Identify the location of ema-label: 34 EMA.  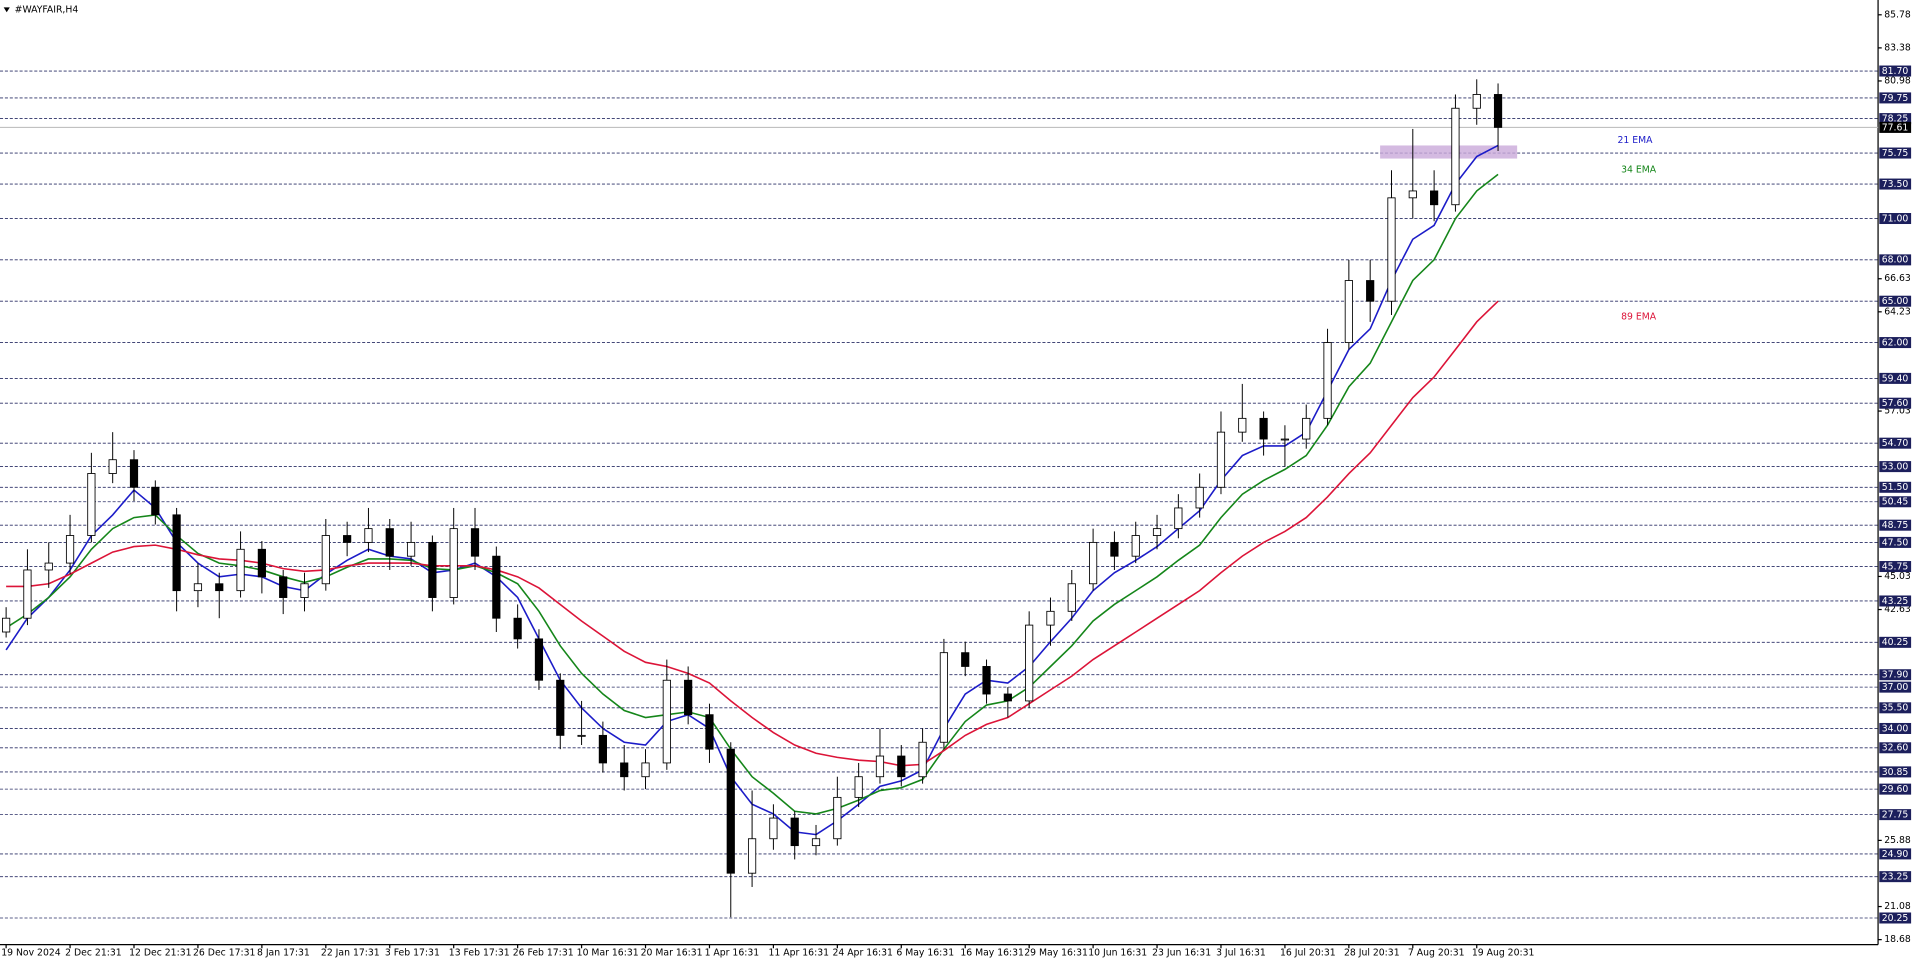
(1639, 170).